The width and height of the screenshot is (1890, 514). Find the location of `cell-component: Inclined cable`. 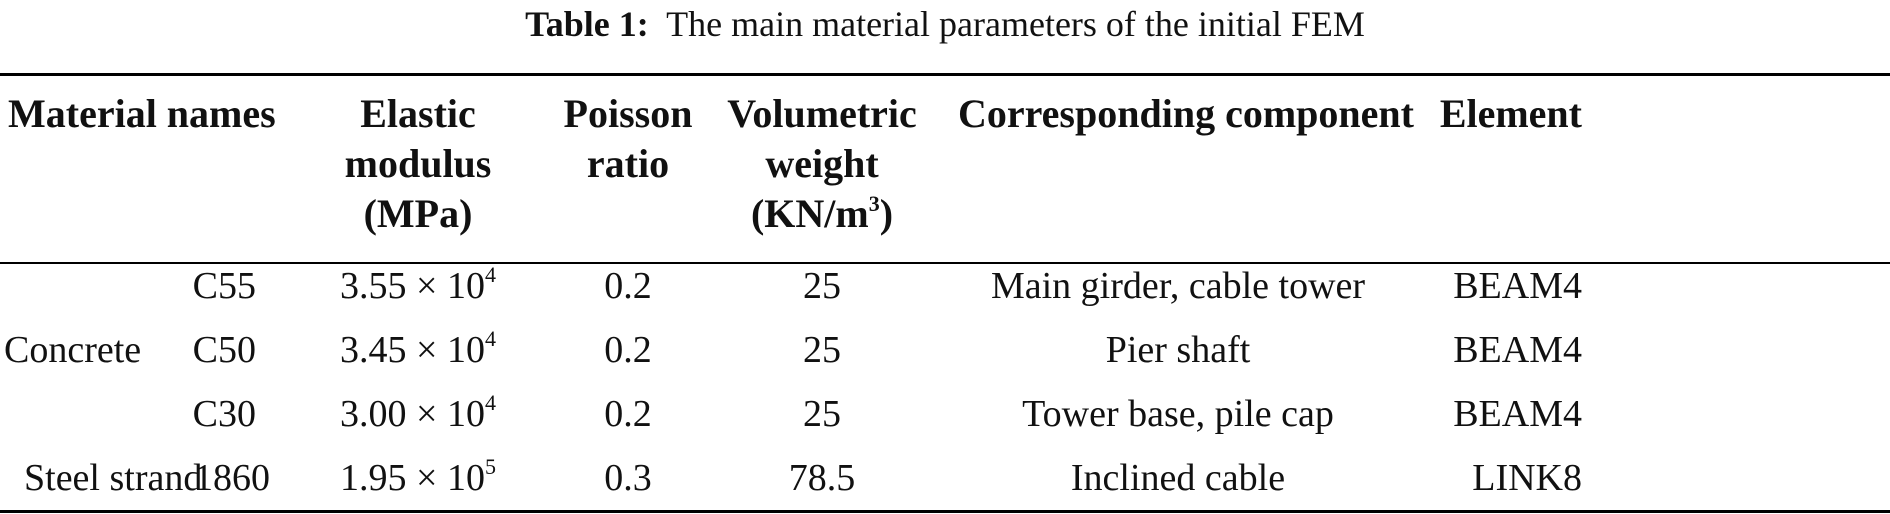

cell-component: Inclined cable is located at coordinates (1178, 478).